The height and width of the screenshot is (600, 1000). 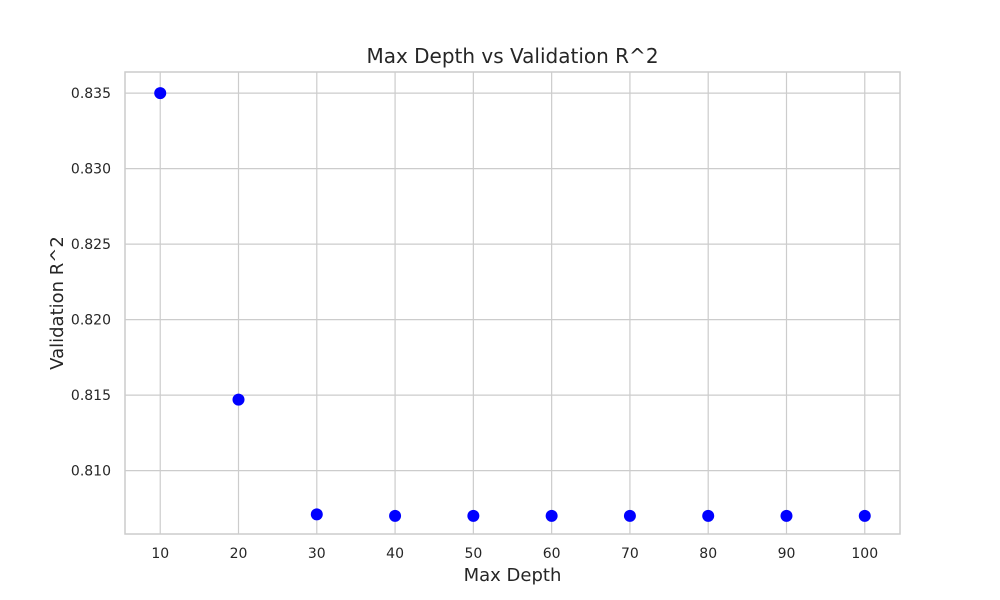 What do you see at coordinates (514, 554) in the screenshot?
I see `x-axis-ticks: 10 20 30 40 50 60 70 80 90 100` at bounding box center [514, 554].